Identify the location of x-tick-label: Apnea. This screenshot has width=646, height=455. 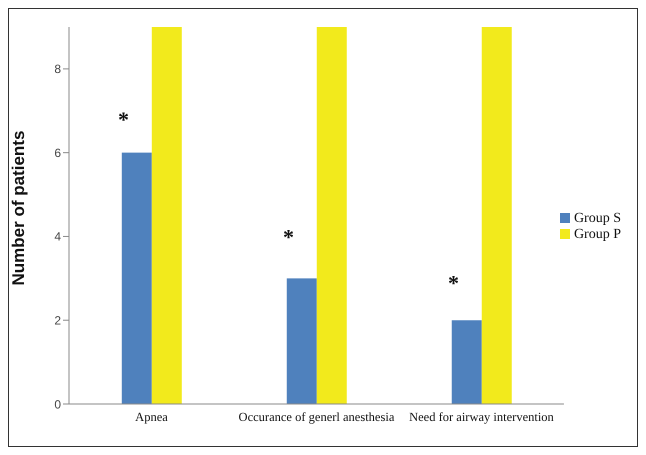
(151, 417).